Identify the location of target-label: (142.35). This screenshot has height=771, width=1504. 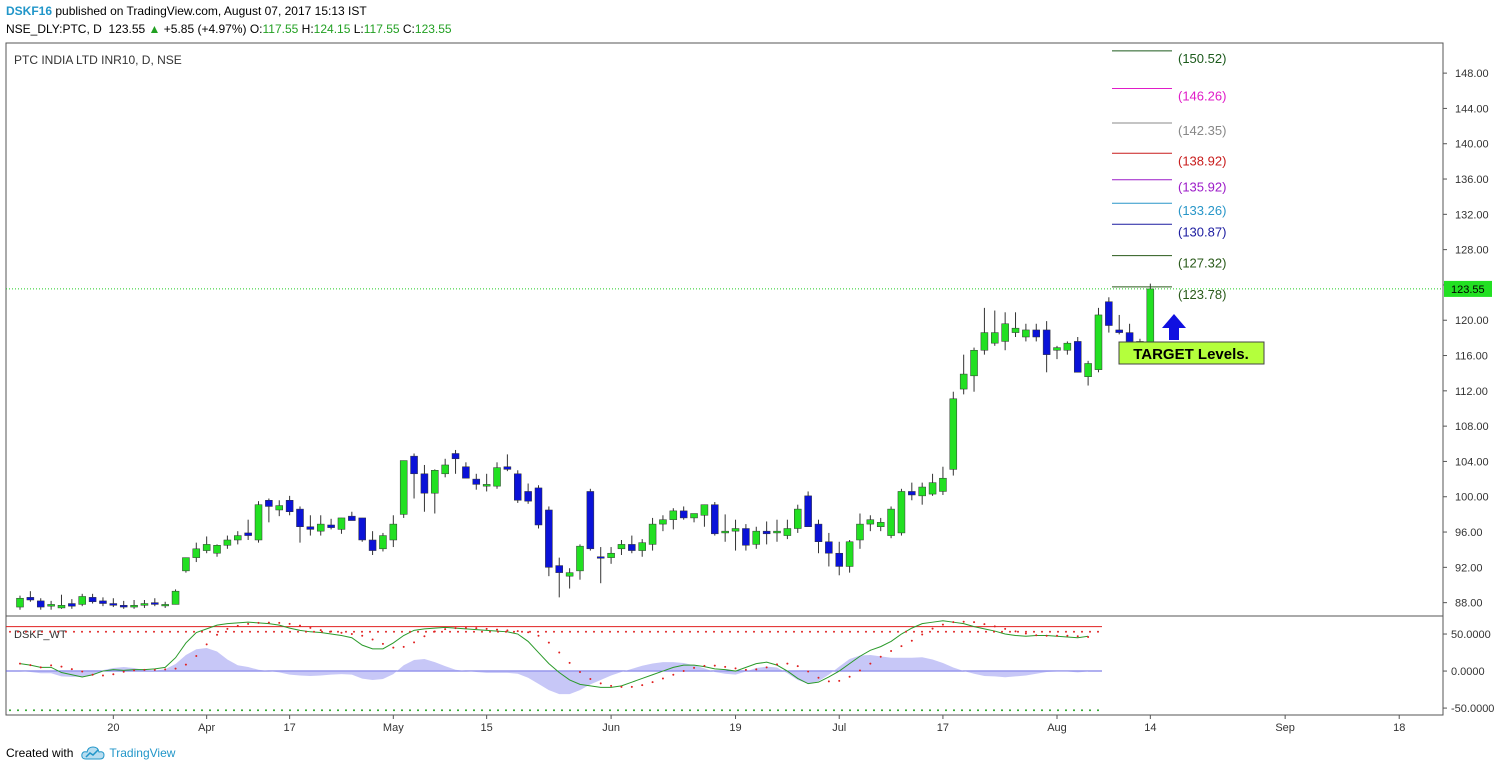
(1202, 130).